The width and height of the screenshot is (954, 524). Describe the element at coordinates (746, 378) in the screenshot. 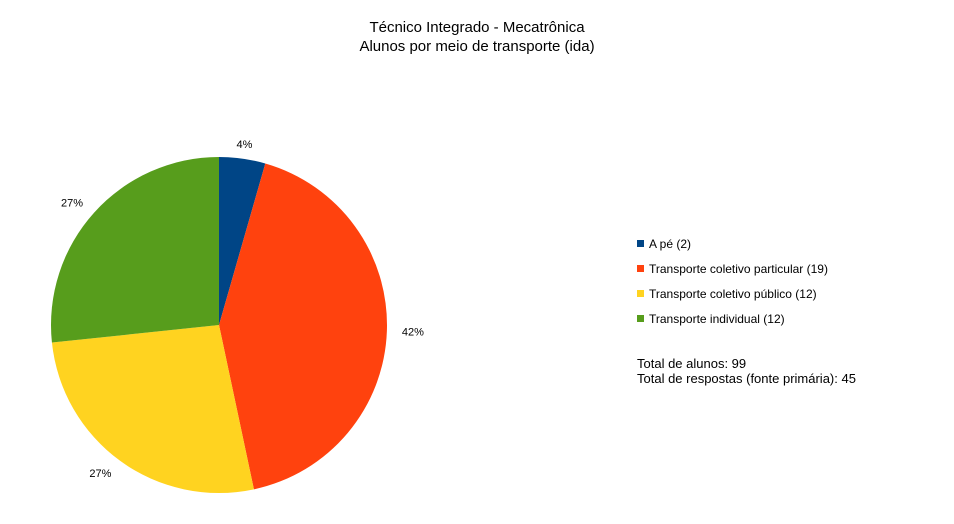

I see `total-responses-note: Total de respostas (fonte primária): 45` at that location.